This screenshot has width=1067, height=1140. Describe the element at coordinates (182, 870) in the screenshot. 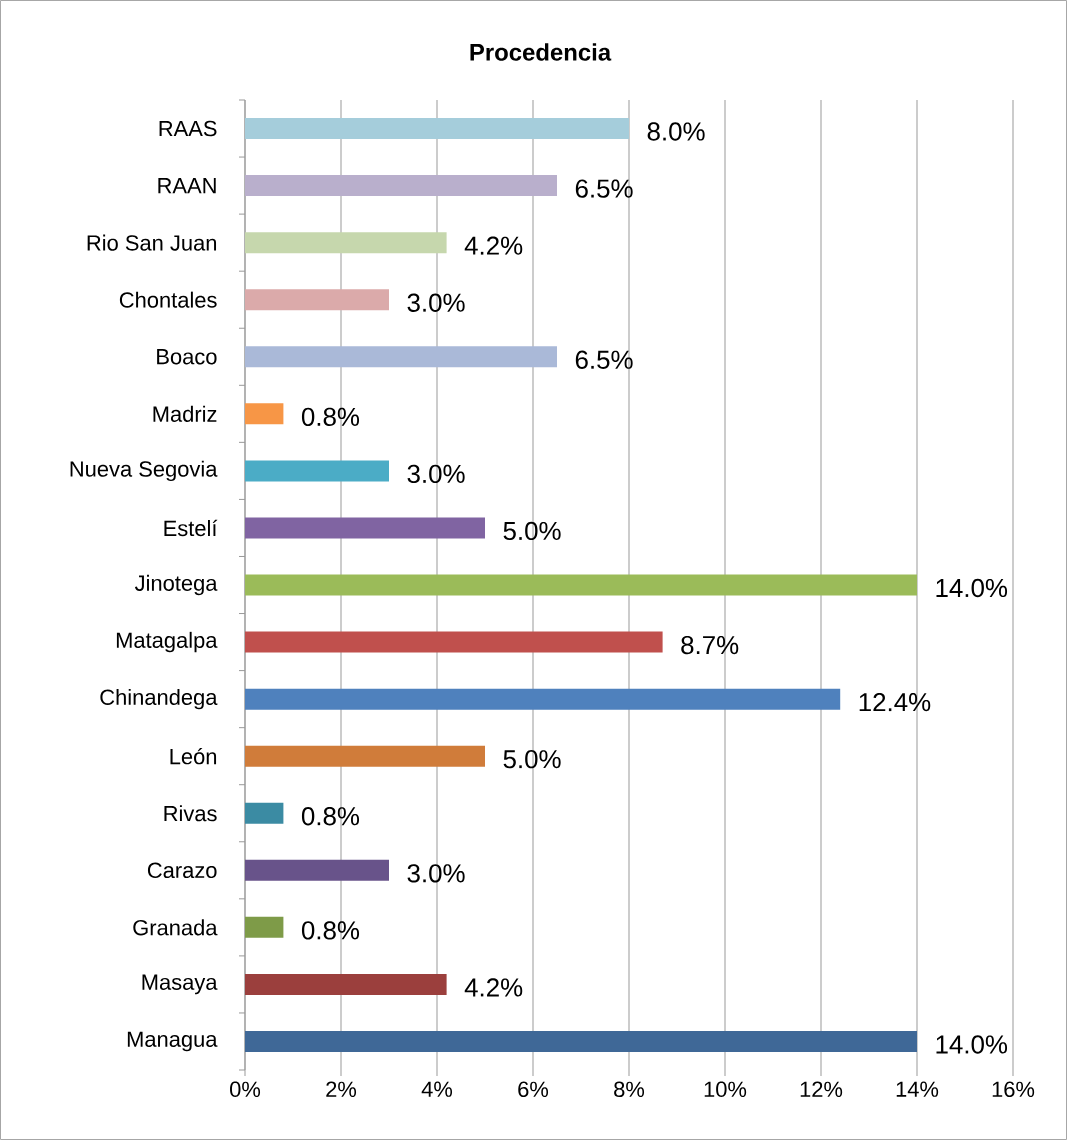

I see `y-tick-label: Carazo` at that location.